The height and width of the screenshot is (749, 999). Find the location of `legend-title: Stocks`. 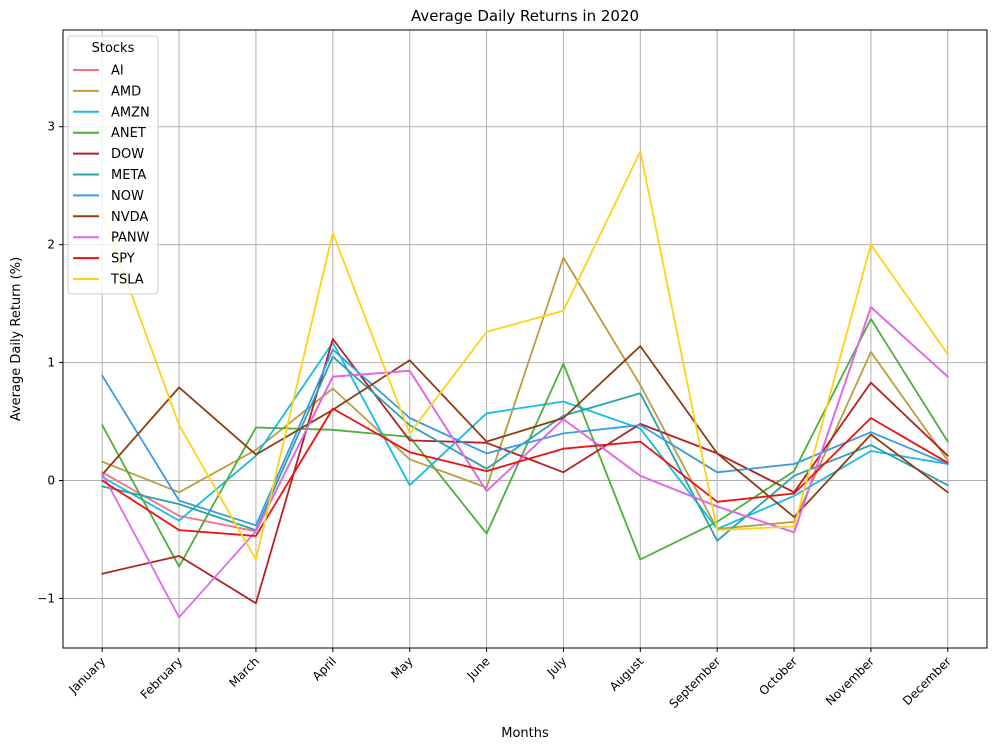

legend-title: Stocks is located at coordinates (113, 48).